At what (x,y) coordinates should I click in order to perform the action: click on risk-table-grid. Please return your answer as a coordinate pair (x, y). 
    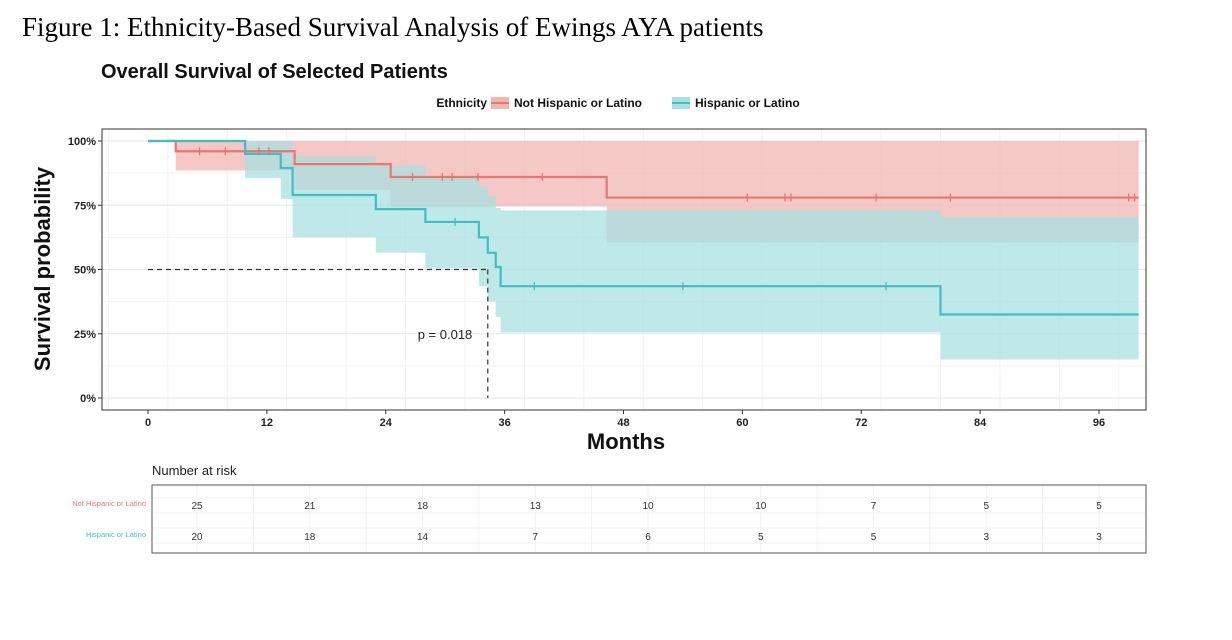
    Looking at the image, I should click on (649, 519).